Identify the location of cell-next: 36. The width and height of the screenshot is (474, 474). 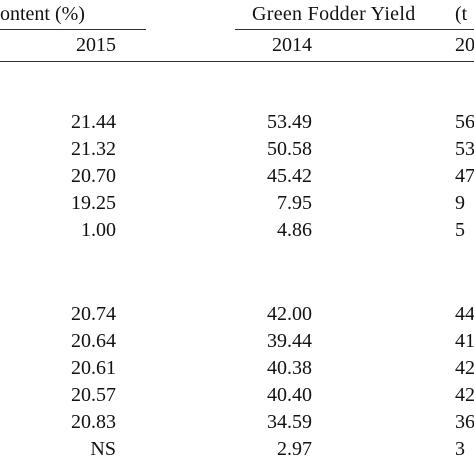
(464, 422).